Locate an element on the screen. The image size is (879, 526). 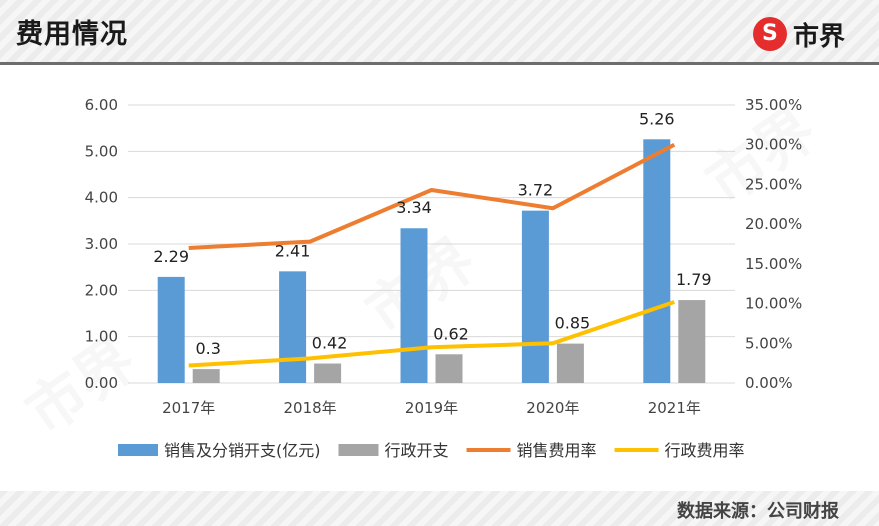
data-label-sales: 2.41 is located at coordinates (293, 250).